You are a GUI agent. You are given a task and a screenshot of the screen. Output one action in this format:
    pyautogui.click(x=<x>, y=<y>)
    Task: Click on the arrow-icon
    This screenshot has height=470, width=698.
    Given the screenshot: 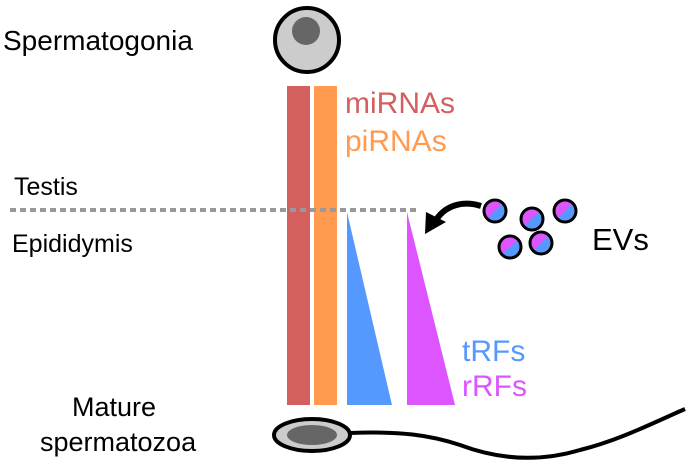 What is the action you would take?
    pyautogui.click(x=453, y=217)
    